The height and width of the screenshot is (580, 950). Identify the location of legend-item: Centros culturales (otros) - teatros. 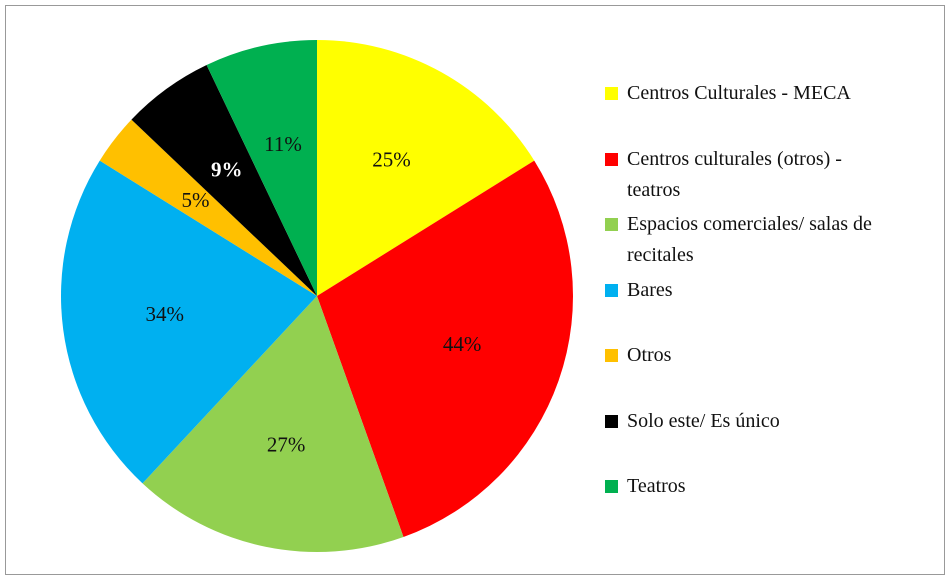
(755, 177).